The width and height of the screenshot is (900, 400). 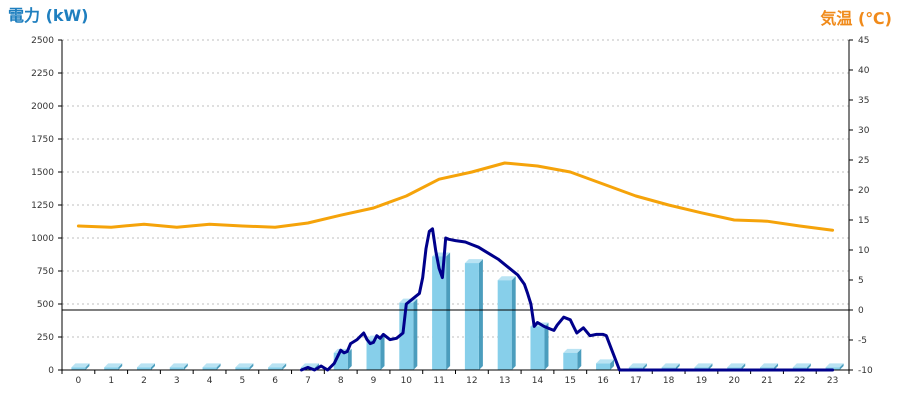 What do you see at coordinates (341, 381) in the screenshot?
I see `x-tick-label: 8` at bounding box center [341, 381].